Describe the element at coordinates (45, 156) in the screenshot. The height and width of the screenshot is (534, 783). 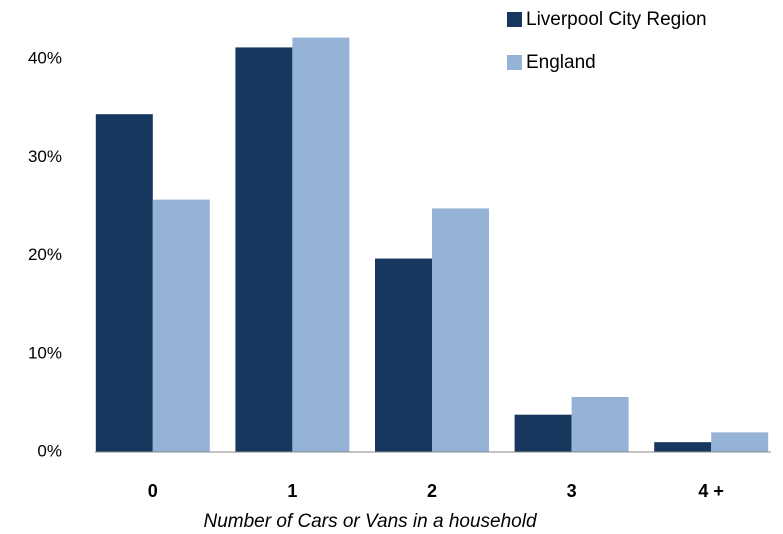
I see `y-tick-label: 30%` at that location.